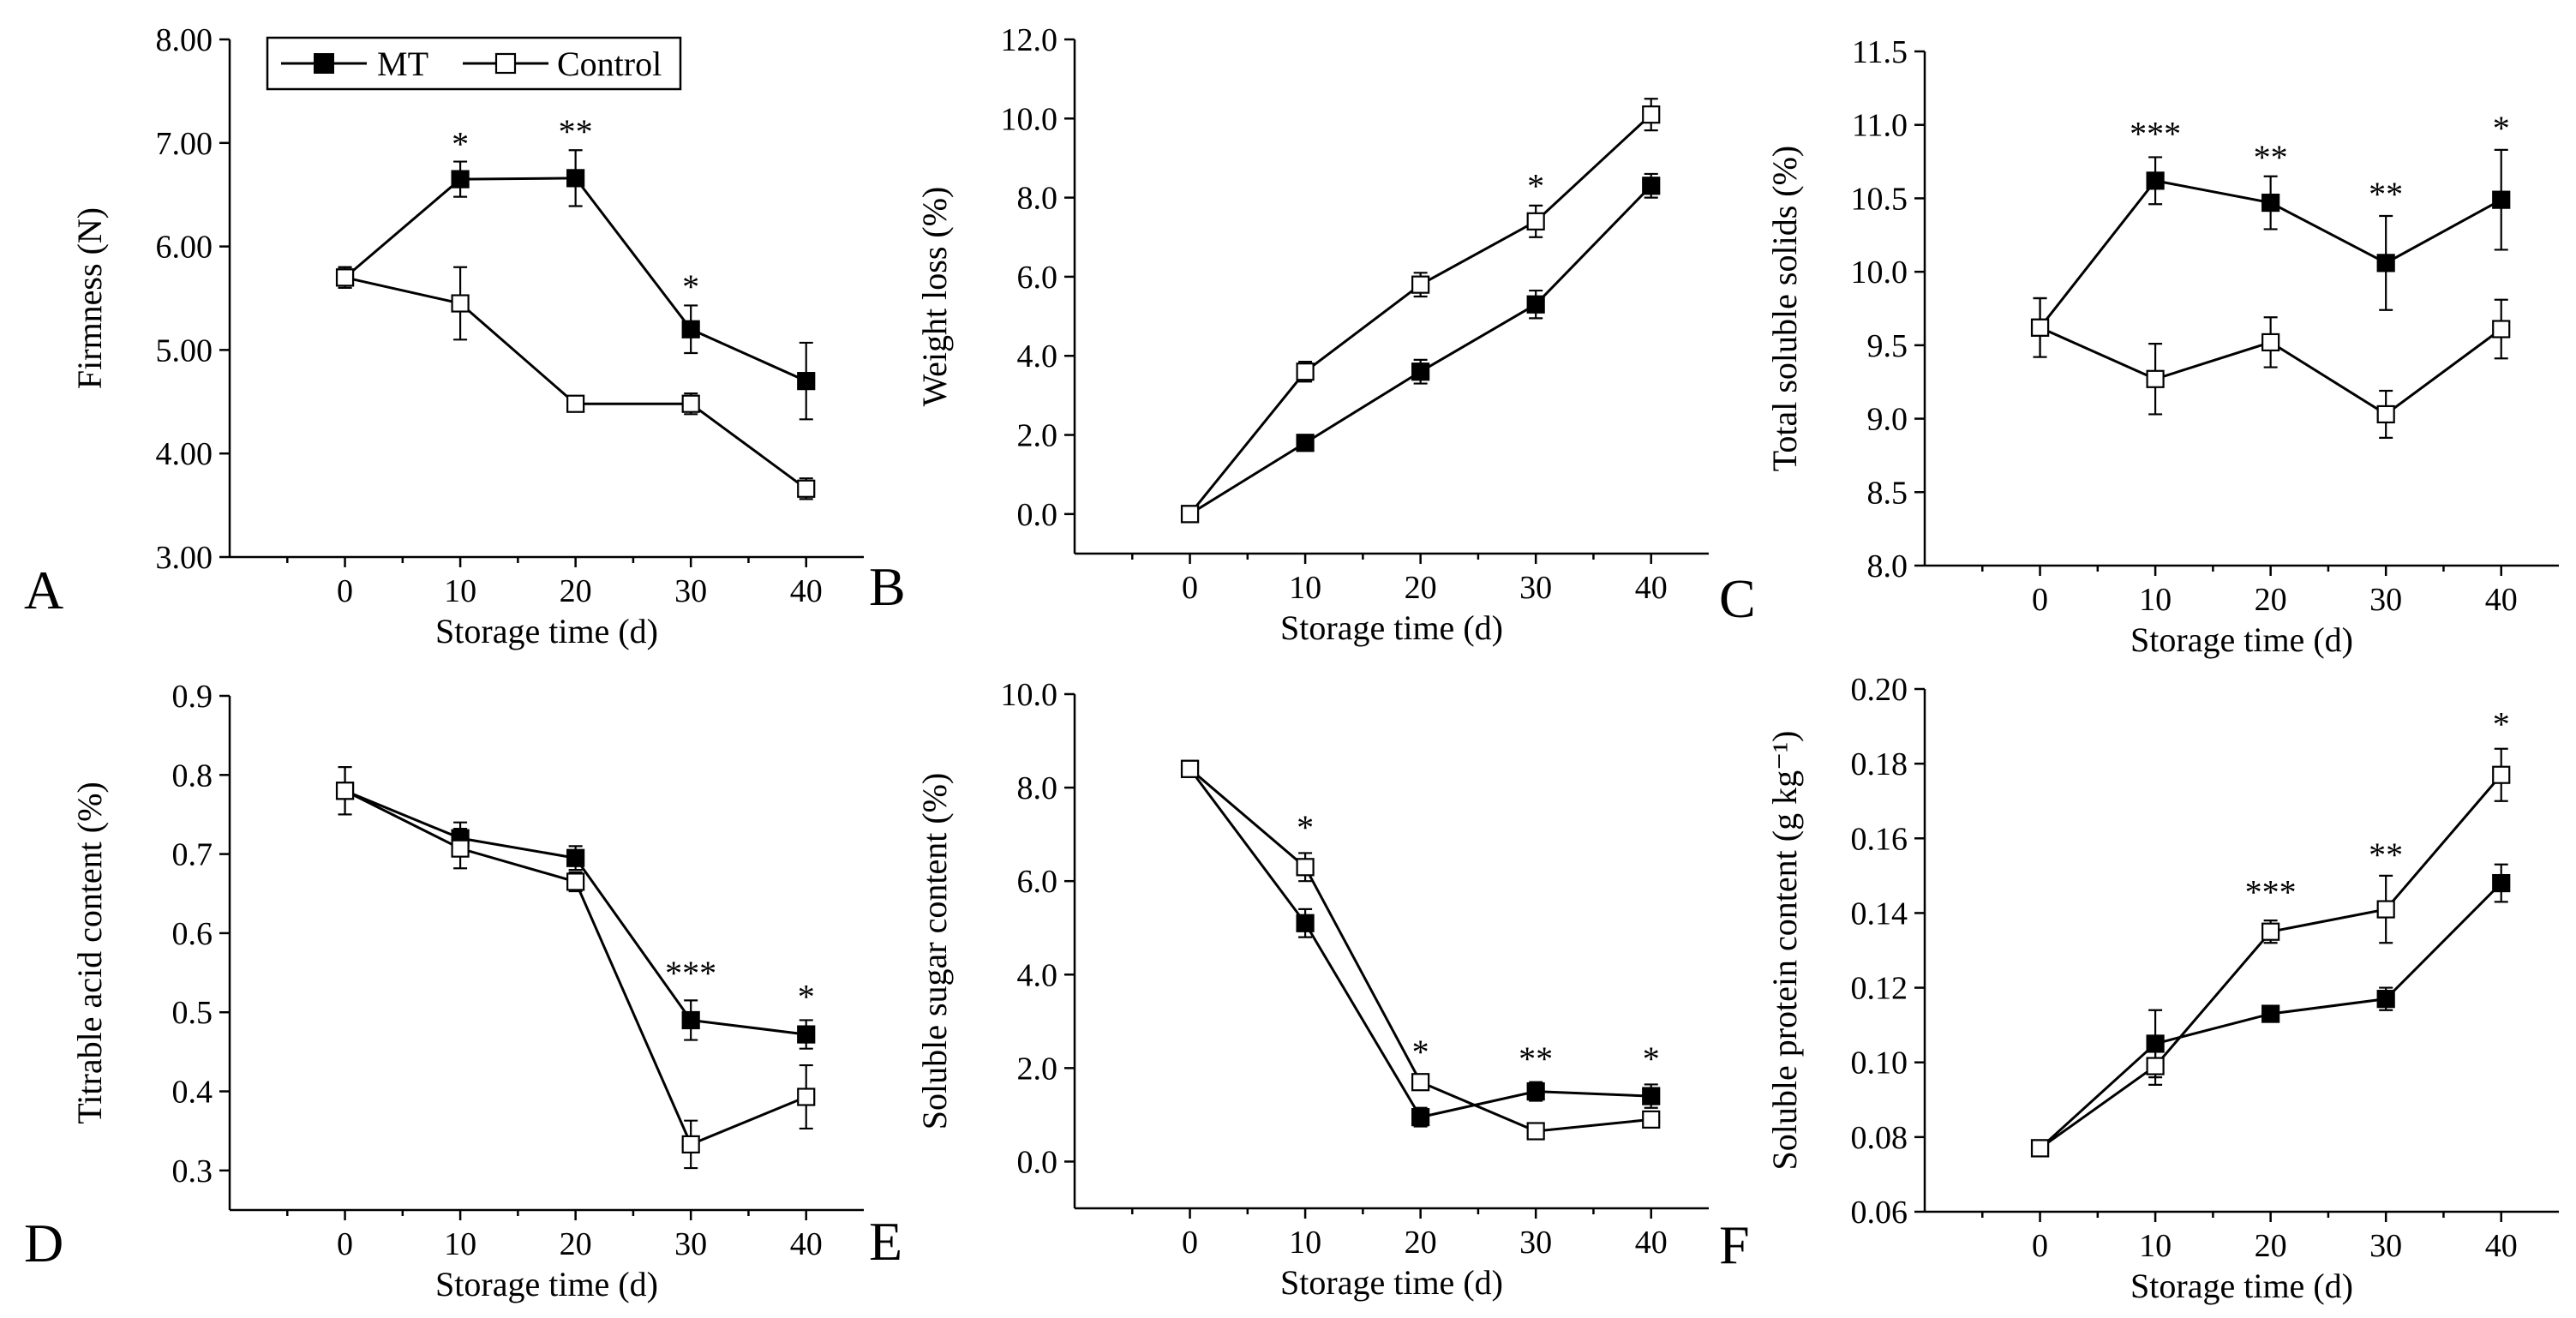  Describe the element at coordinates (192, 776) in the screenshot. I see `y-tick-label: 0.8` at that location.